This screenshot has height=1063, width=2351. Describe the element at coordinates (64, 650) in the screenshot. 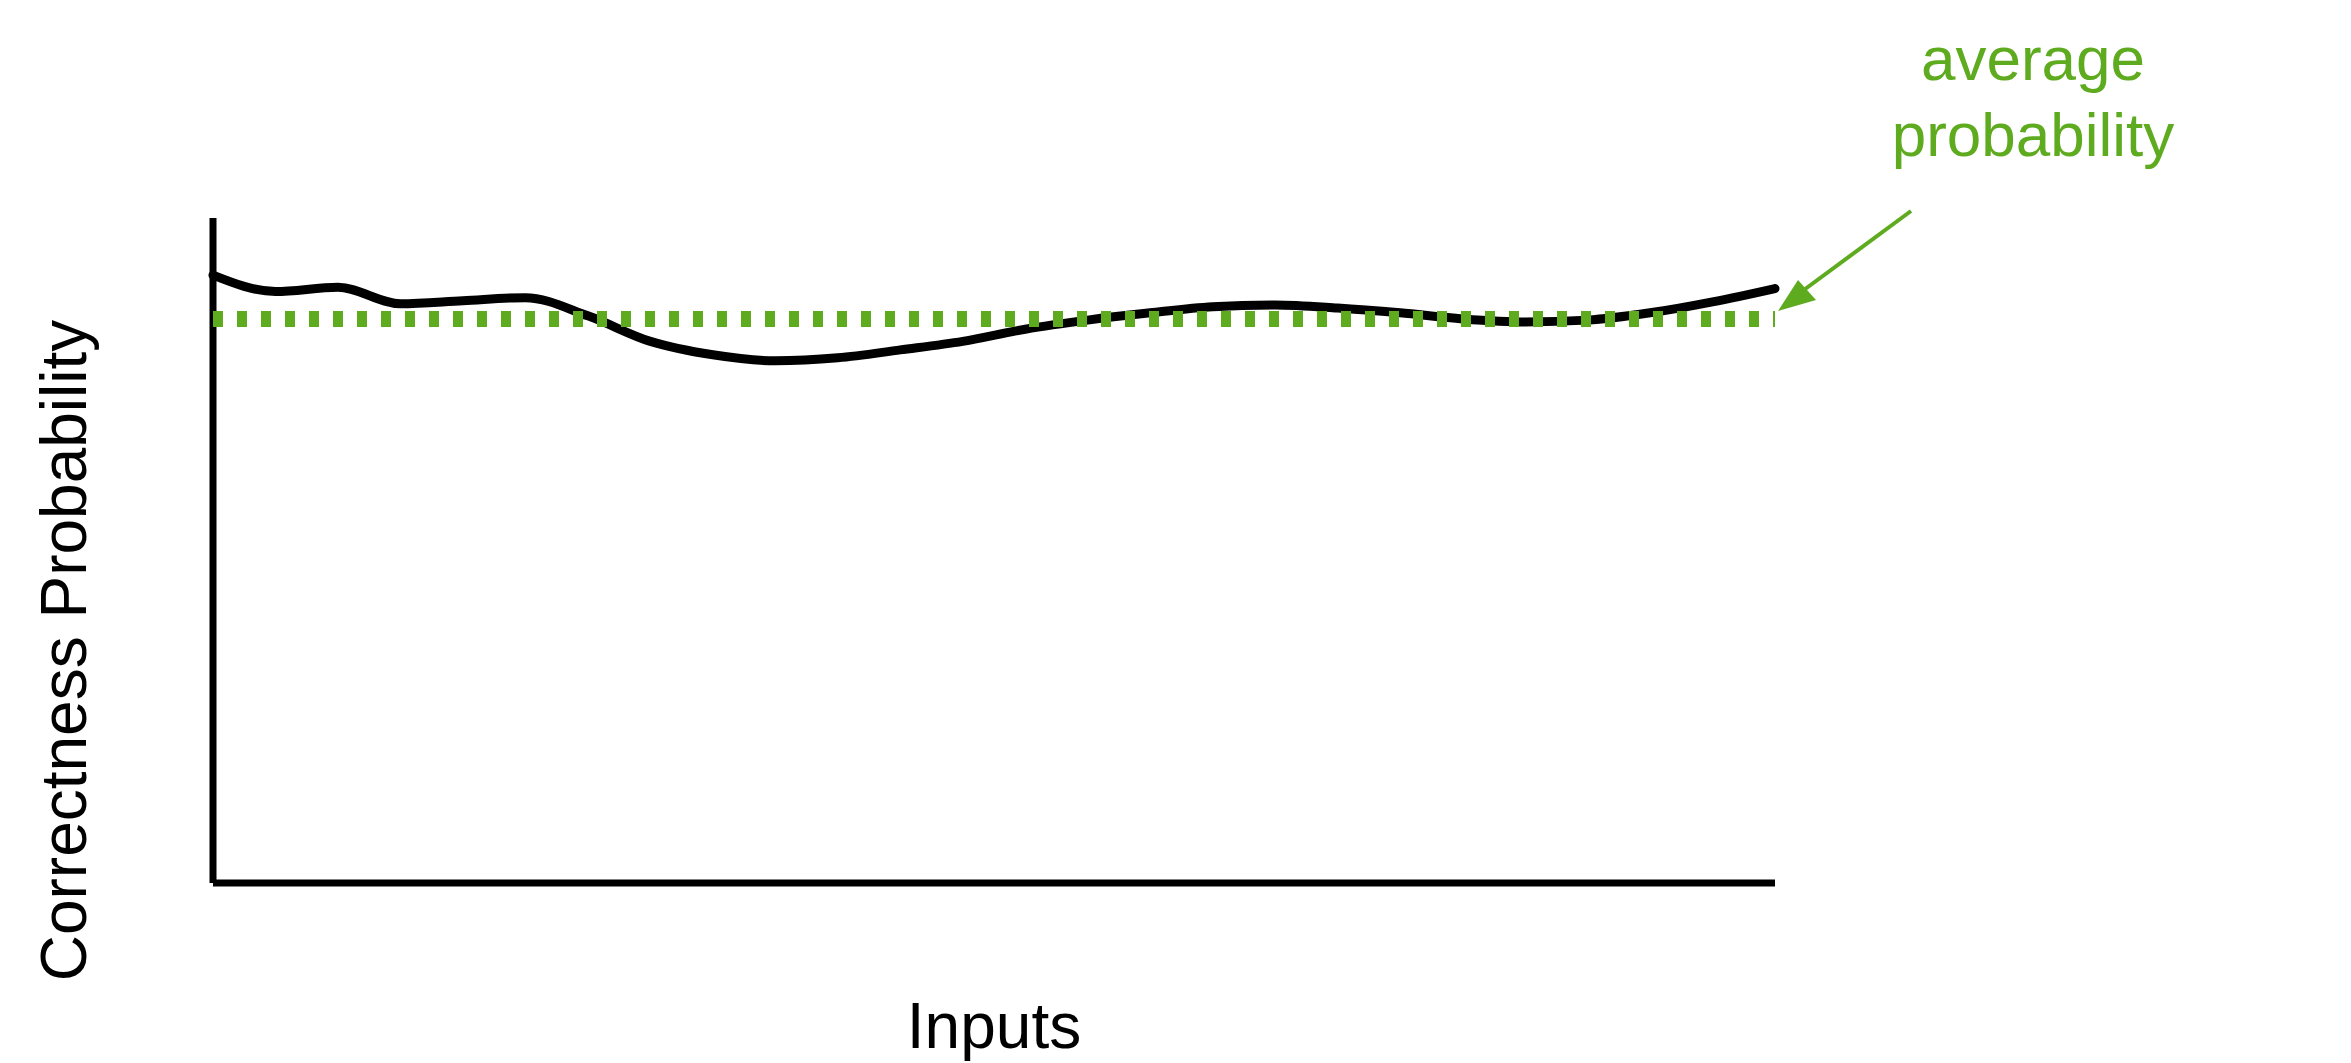

I see `y-axis-title: Correctness Probability` at that location.